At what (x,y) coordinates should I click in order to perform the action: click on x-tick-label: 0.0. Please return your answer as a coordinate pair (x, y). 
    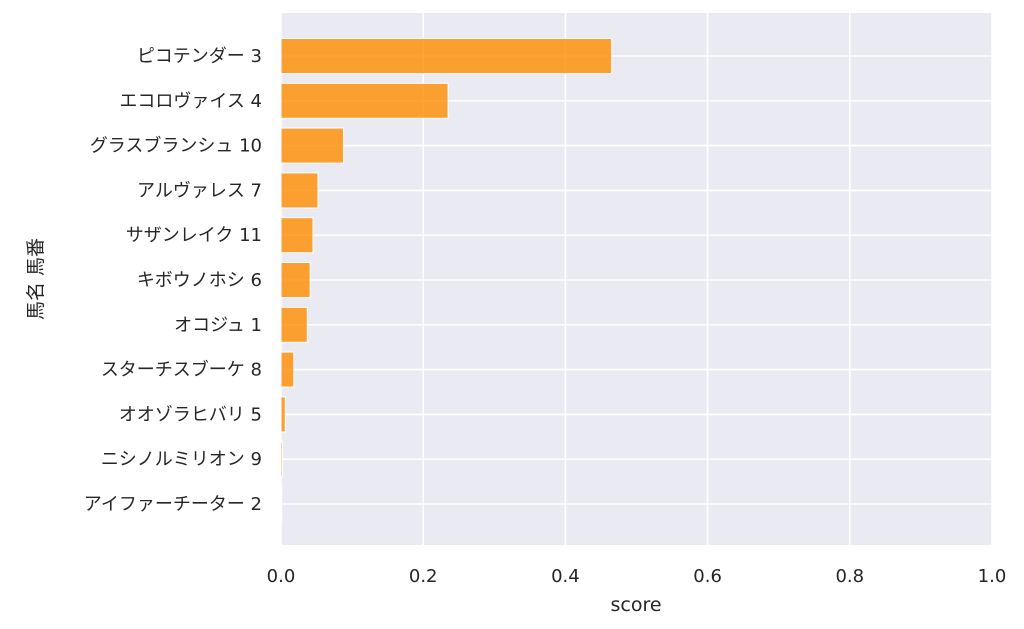
    Looking at the image, I should click on (281, 576).